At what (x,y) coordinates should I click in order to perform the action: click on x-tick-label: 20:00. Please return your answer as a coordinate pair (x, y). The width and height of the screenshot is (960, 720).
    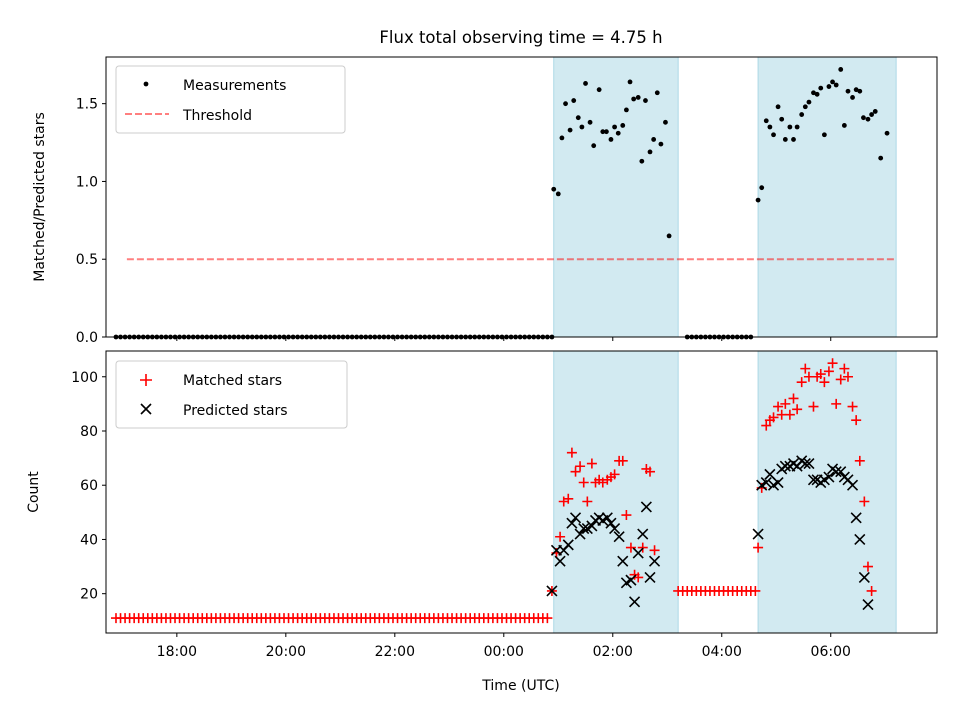
    Looking at the image, I should click on (286, 652).